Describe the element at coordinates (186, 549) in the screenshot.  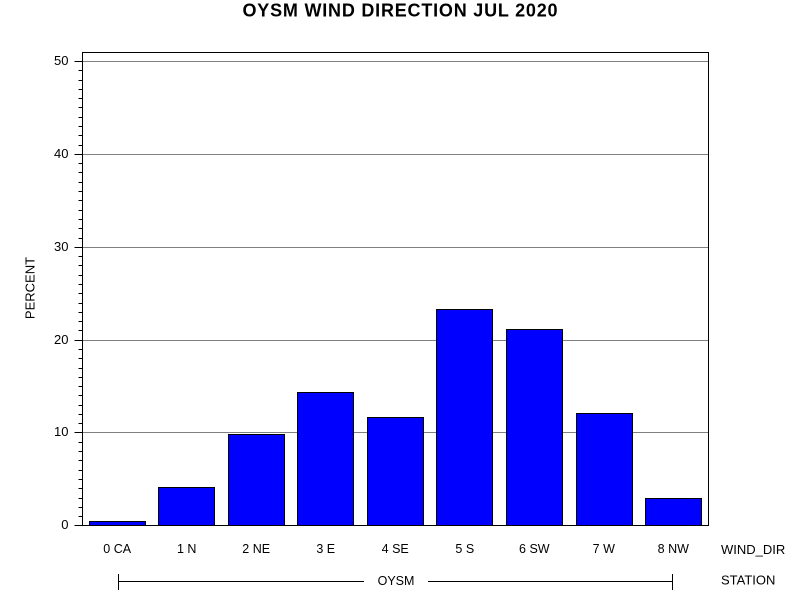
I see `svg-text: 1 N` at that location.